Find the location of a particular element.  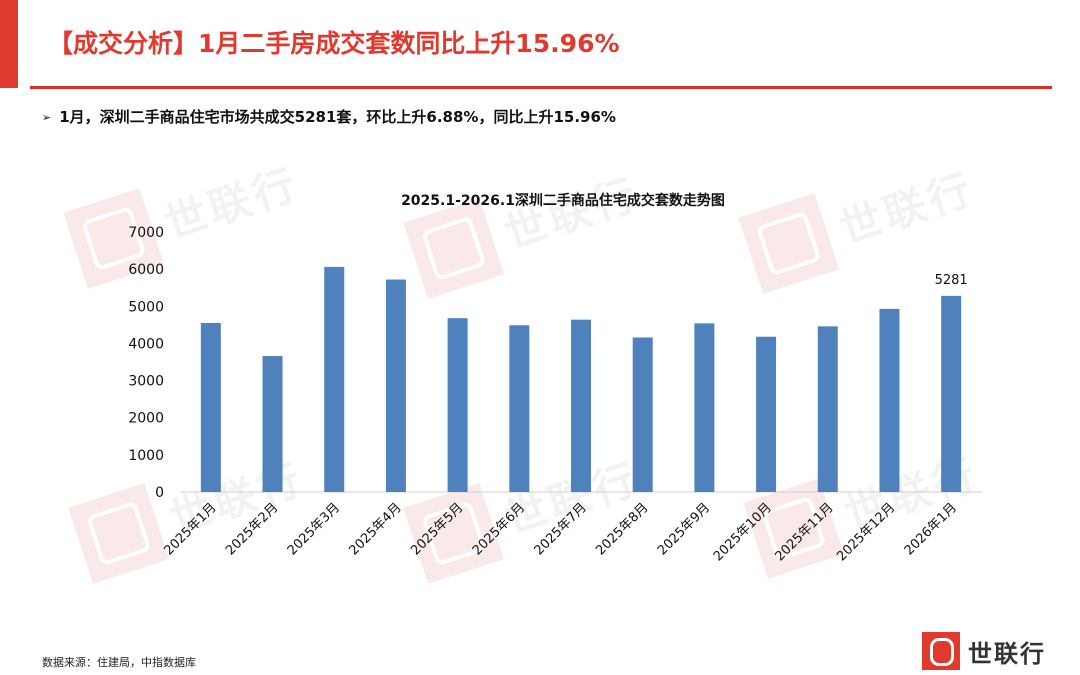

x-tick-label: 2025年9月 is located at coordinates (684, 529).